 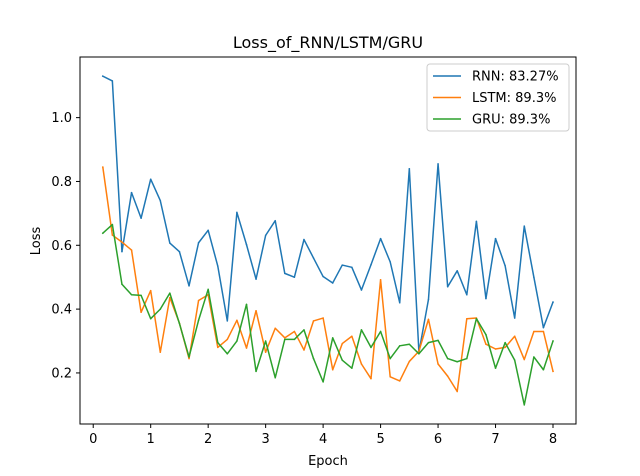 I want to click on x-tick-label: 2, so click(x=208, y=439).